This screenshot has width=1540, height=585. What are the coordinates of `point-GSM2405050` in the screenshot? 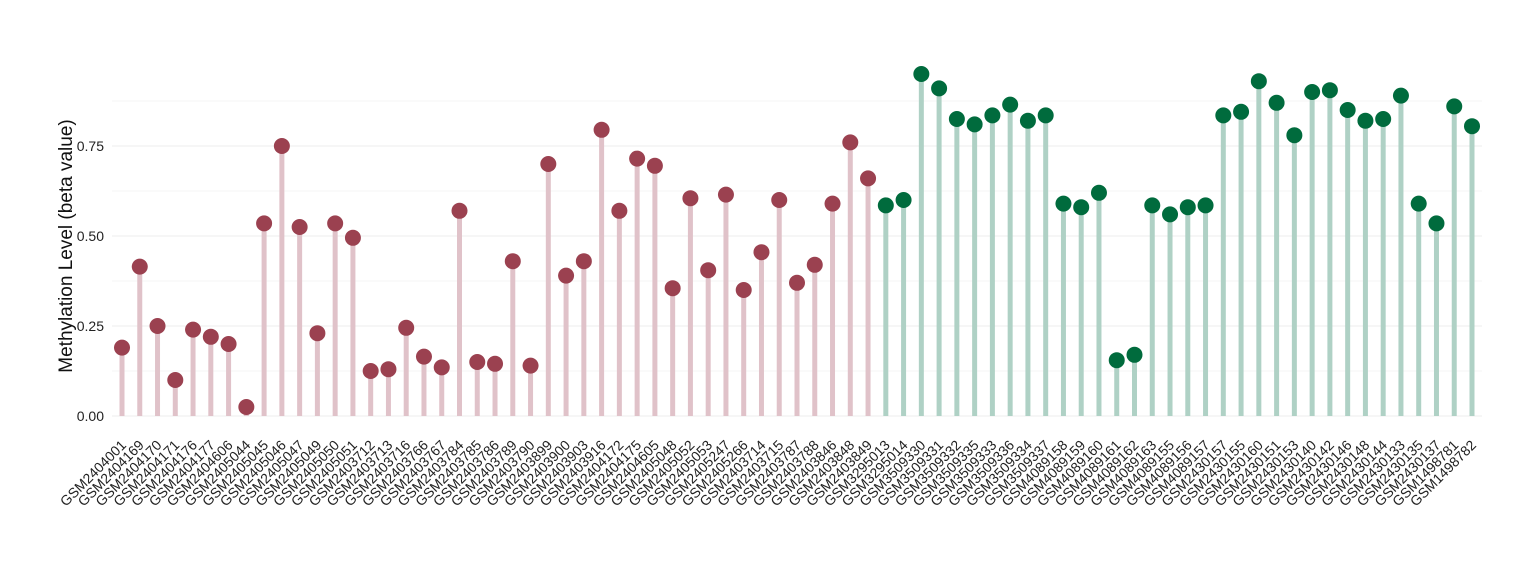 It's located at (335, 223).